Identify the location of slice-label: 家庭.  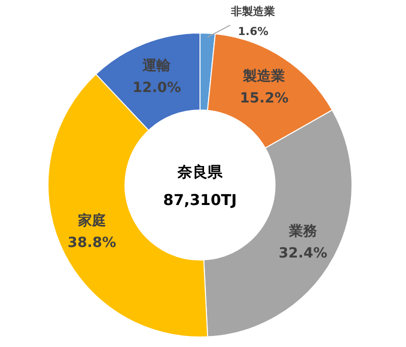
(91, 220).